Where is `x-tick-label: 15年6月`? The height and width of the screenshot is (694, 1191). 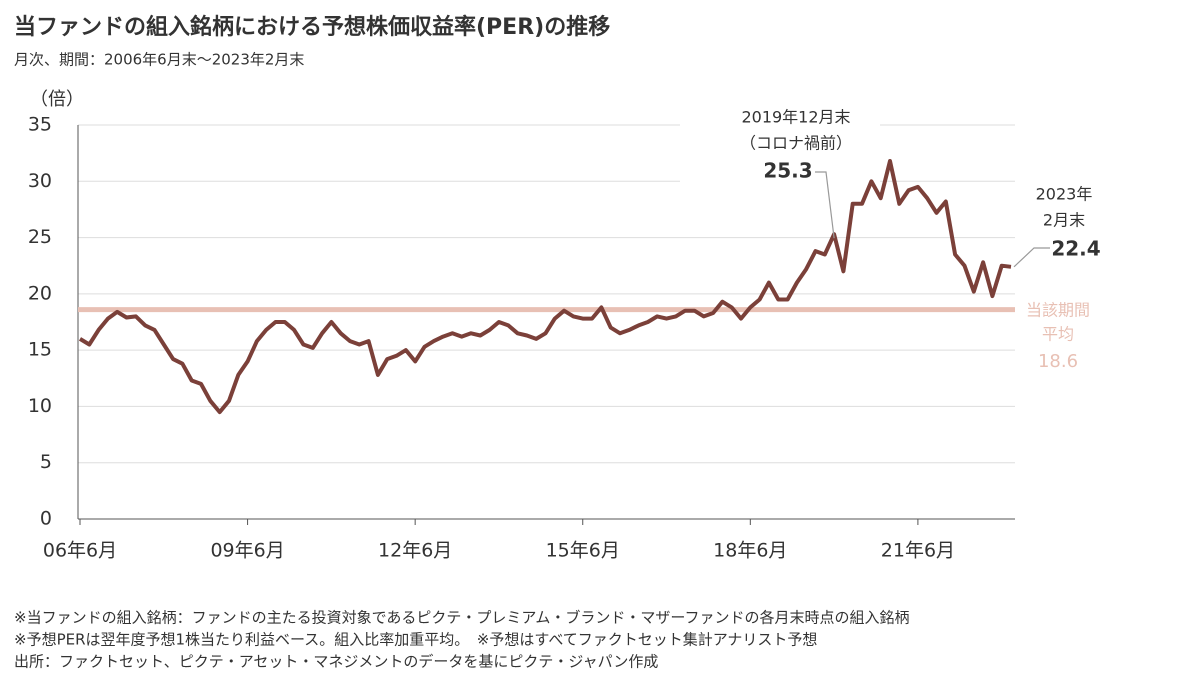 x-tick-label: 15年6月 is located at coordinates (583, 551).